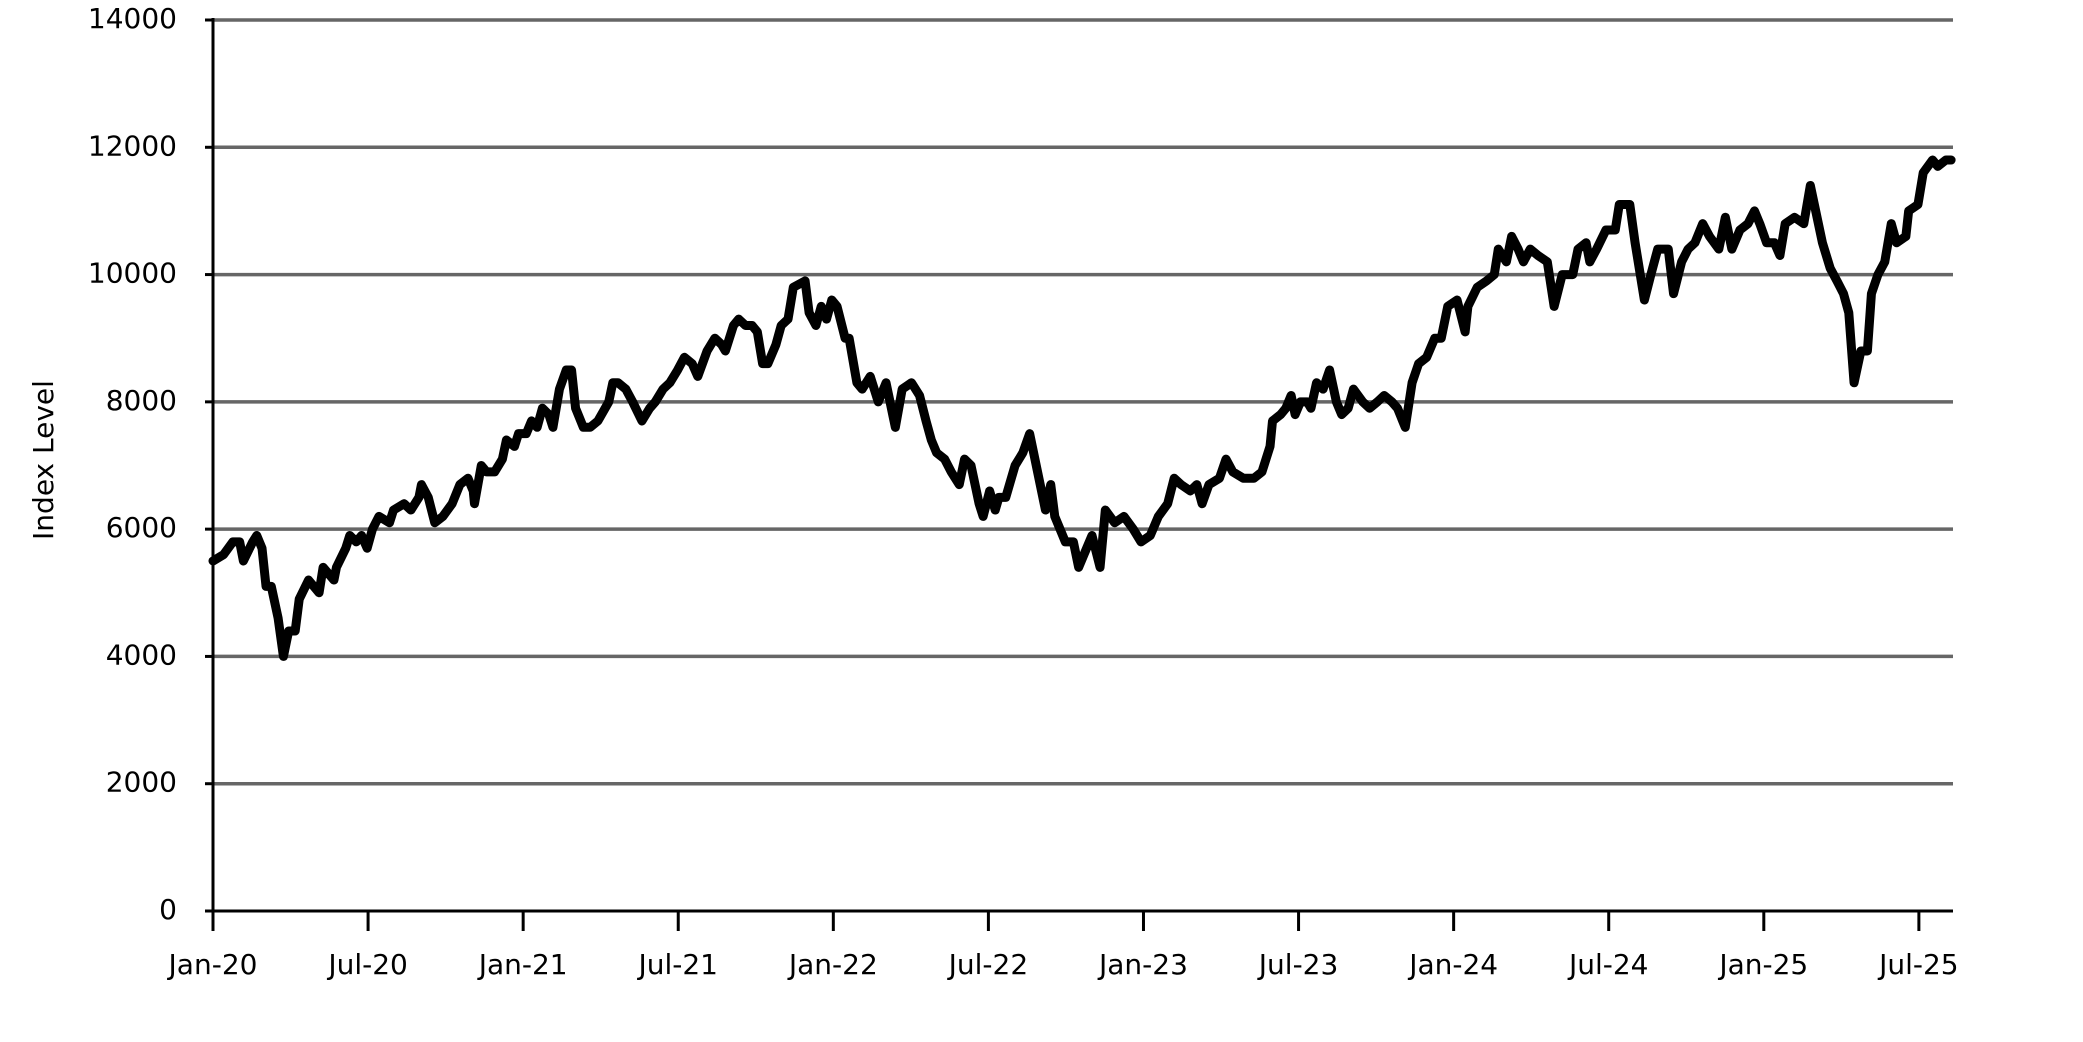 The height and width of the screenshot is (1042, 2083). Describe the element at coordinates (43, 460) in the screenshot. I see `y-axis-label: Index Level` at that location.